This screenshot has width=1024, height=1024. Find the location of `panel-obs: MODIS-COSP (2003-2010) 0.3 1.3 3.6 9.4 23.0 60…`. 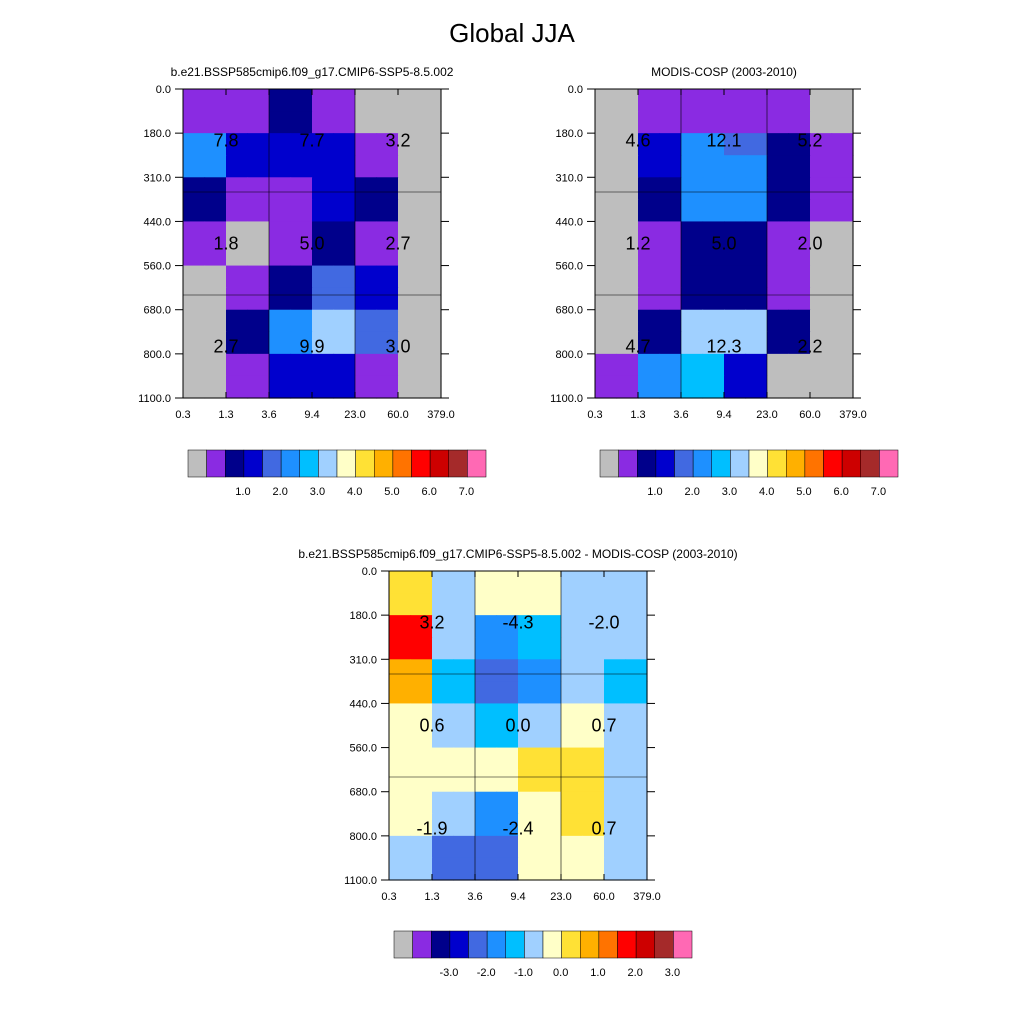

panel-obs: MODIS-COSP (2003-2010) 0.3 1.3 3.6 9.4 23.0 60… is located at coordinates (724, 281).